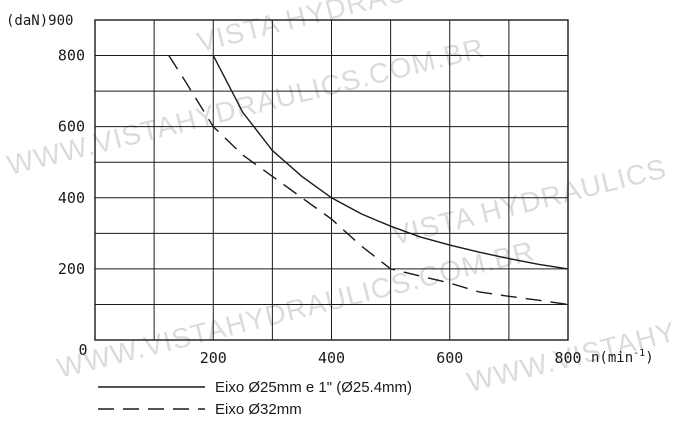 The width and height of the screenshot is (674, 423). What do you see at coordinates (449, 358) in the screenshot?
I see `x-tick-label: 600` at bounding box center [449, 358].